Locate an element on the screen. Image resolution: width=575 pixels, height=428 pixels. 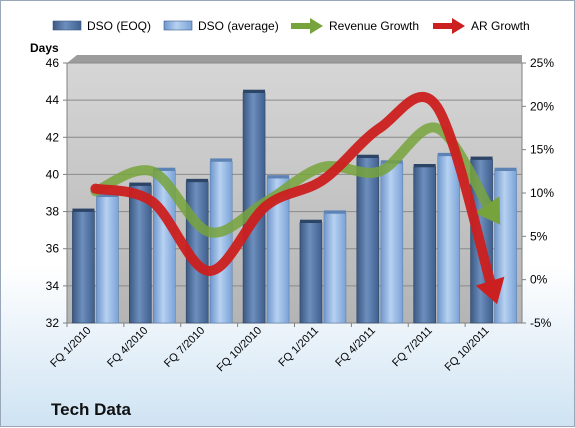
x-tick-label: FQ 4/2011 is located at coordinates (355, 347).